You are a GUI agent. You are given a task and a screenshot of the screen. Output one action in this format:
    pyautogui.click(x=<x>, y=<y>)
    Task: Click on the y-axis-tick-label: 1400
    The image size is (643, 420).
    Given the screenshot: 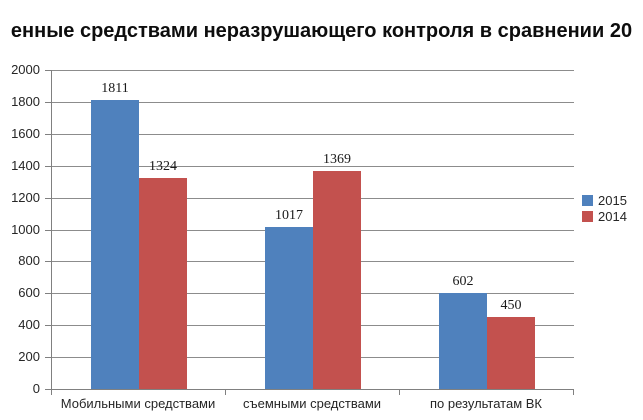 What is the action you would take?
    pyautogui.click(x=25, y=165)
    